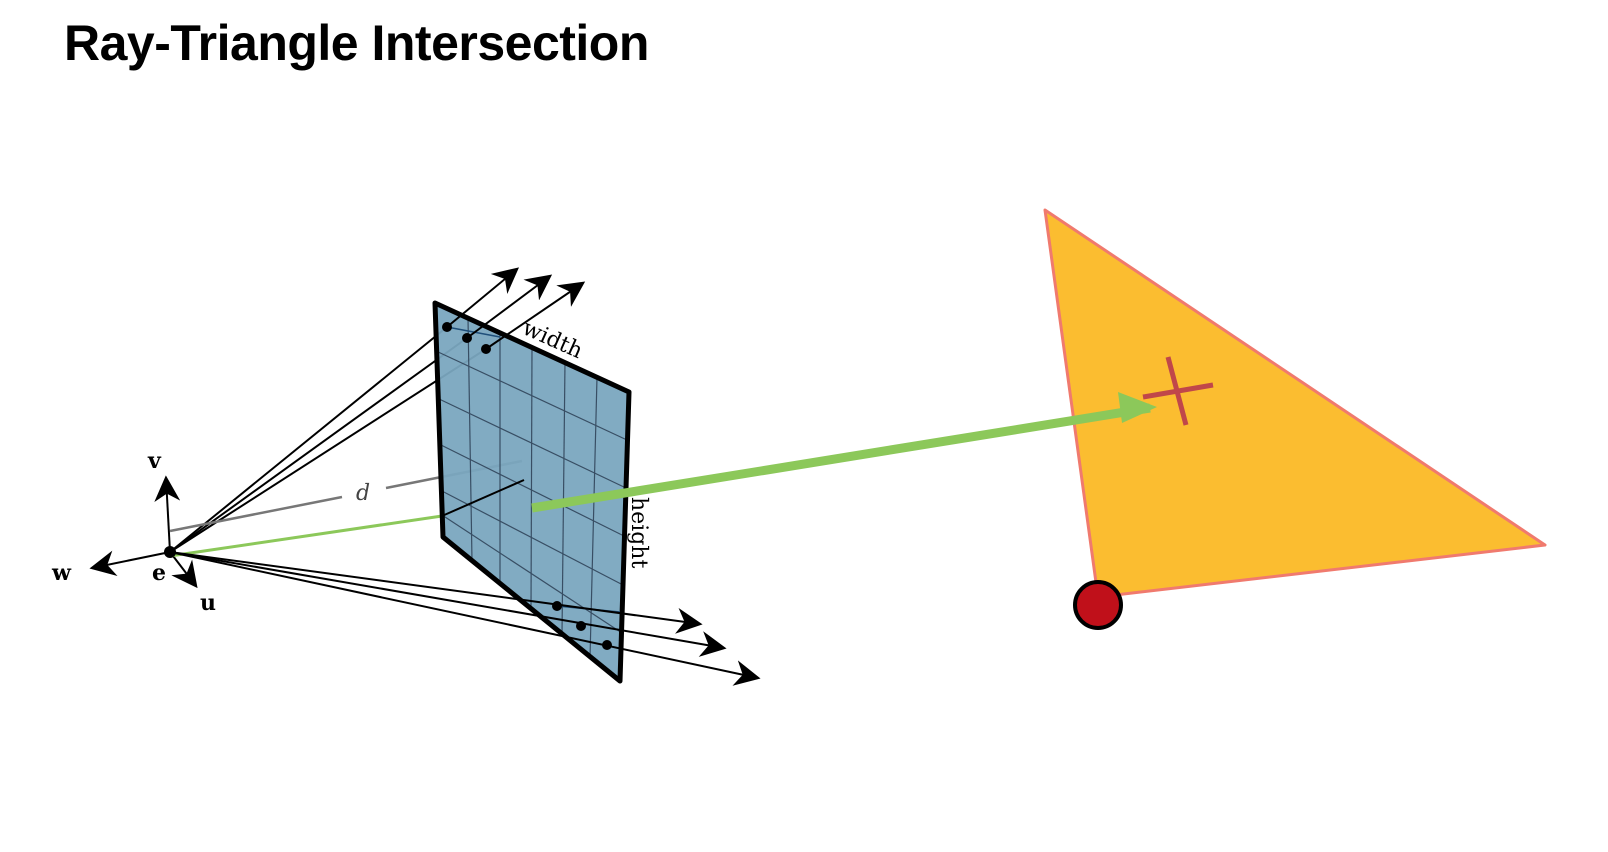 The height and width of the screenshot is (852, 1608). Describe the element at coordinates (170, 552) in the screenshot. I see `eye-point` at that location.